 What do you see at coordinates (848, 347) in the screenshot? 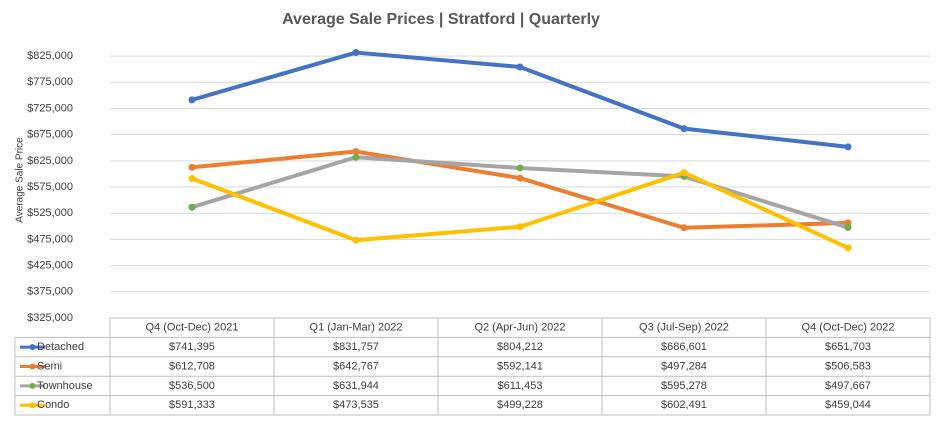
I see `table-value: $651,703` at bounding box center [848, 347].